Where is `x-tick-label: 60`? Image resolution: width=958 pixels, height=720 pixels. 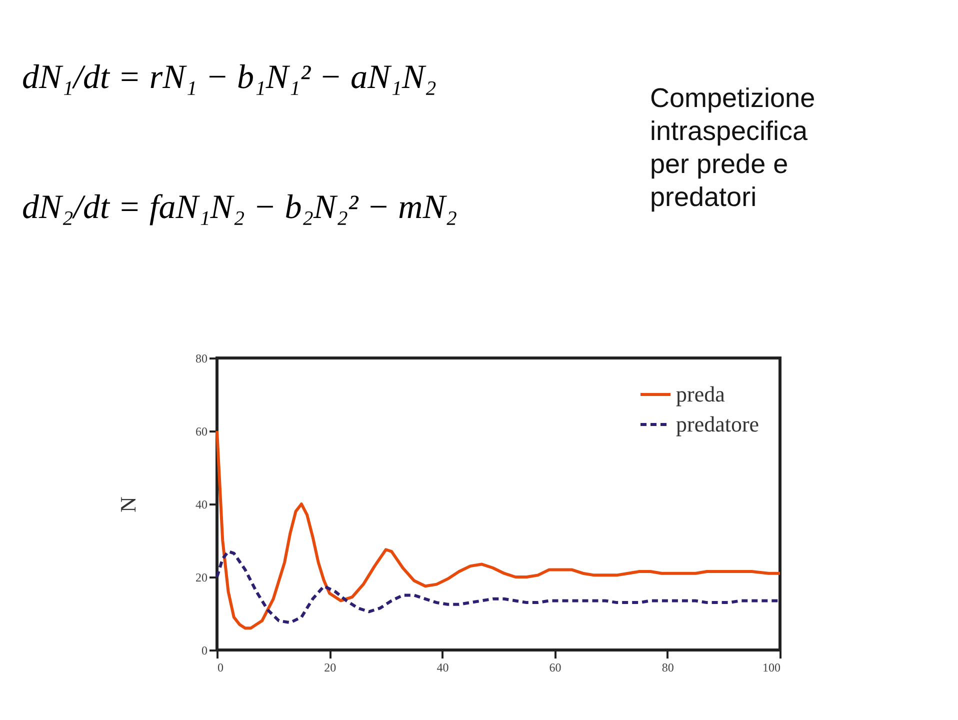 x-tick-label: 60 is located at coordinates (555, 667).